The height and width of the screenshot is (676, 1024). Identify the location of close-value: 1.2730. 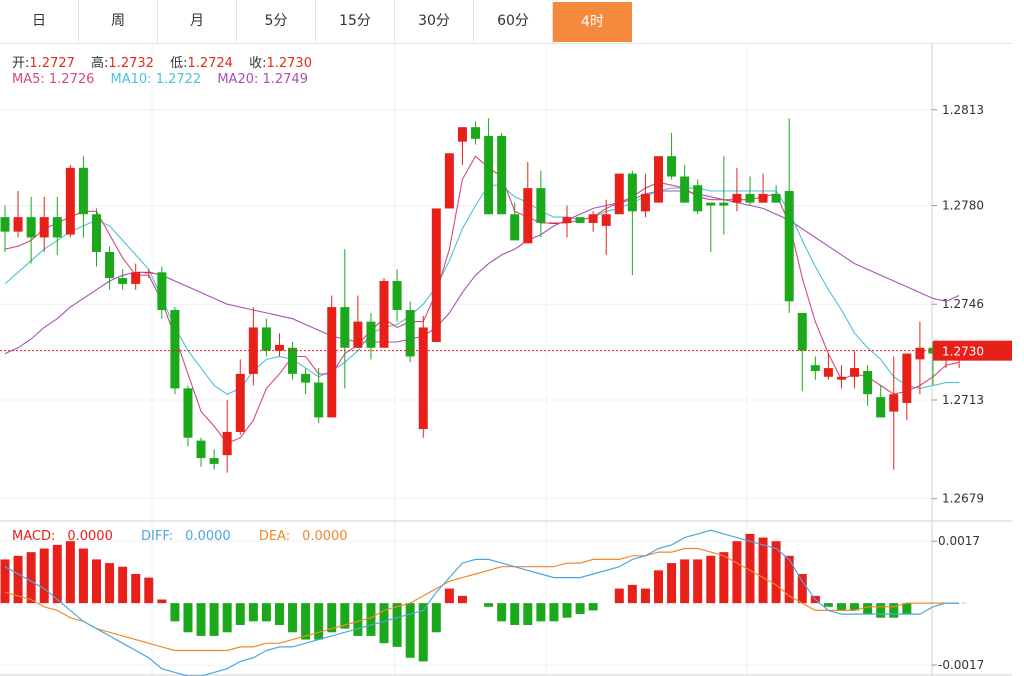
(289, 63).